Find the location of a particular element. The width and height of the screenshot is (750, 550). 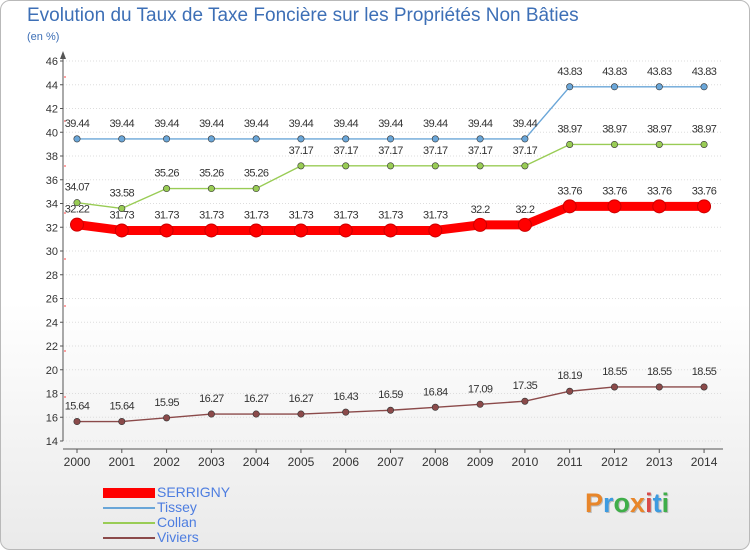

data-label: 32.2 is located at coordinates (524, 210).